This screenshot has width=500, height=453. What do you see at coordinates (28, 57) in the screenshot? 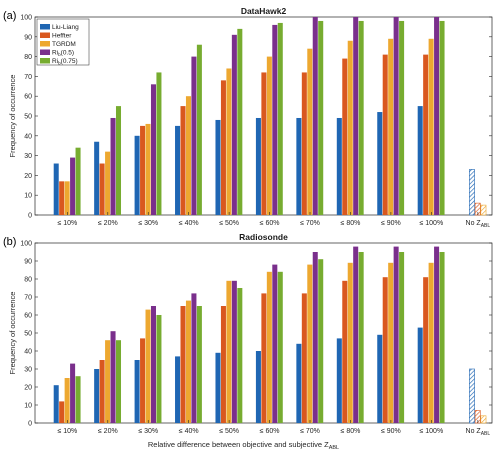
I see `y-tick-label: 80` at bounding box center [28, 57].